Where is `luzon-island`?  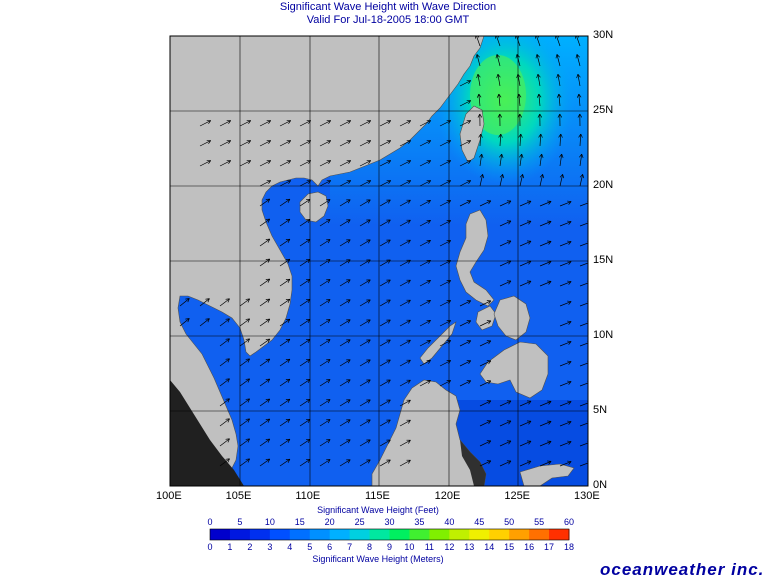
luzon-island is located at coordinates (475, 258).